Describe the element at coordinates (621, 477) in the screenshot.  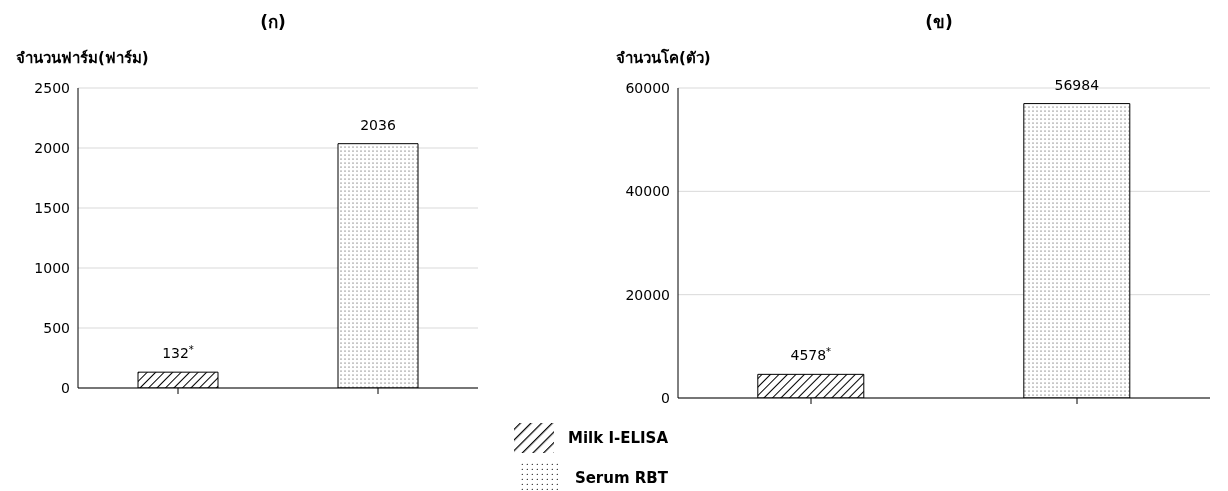
I see `legend-label: Serum RBT` at that location.